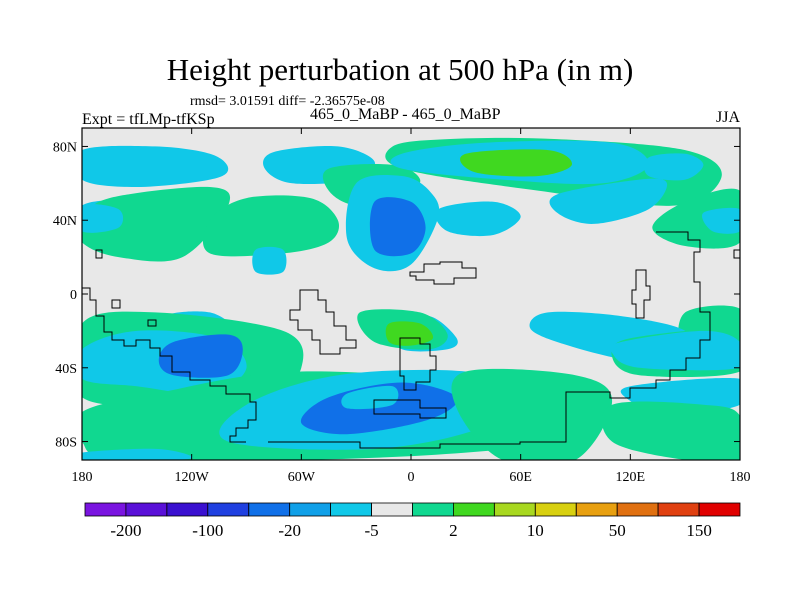 This screenshot has width=800, height=600. I want to click on coastline-eurasia, so click(443, 273).